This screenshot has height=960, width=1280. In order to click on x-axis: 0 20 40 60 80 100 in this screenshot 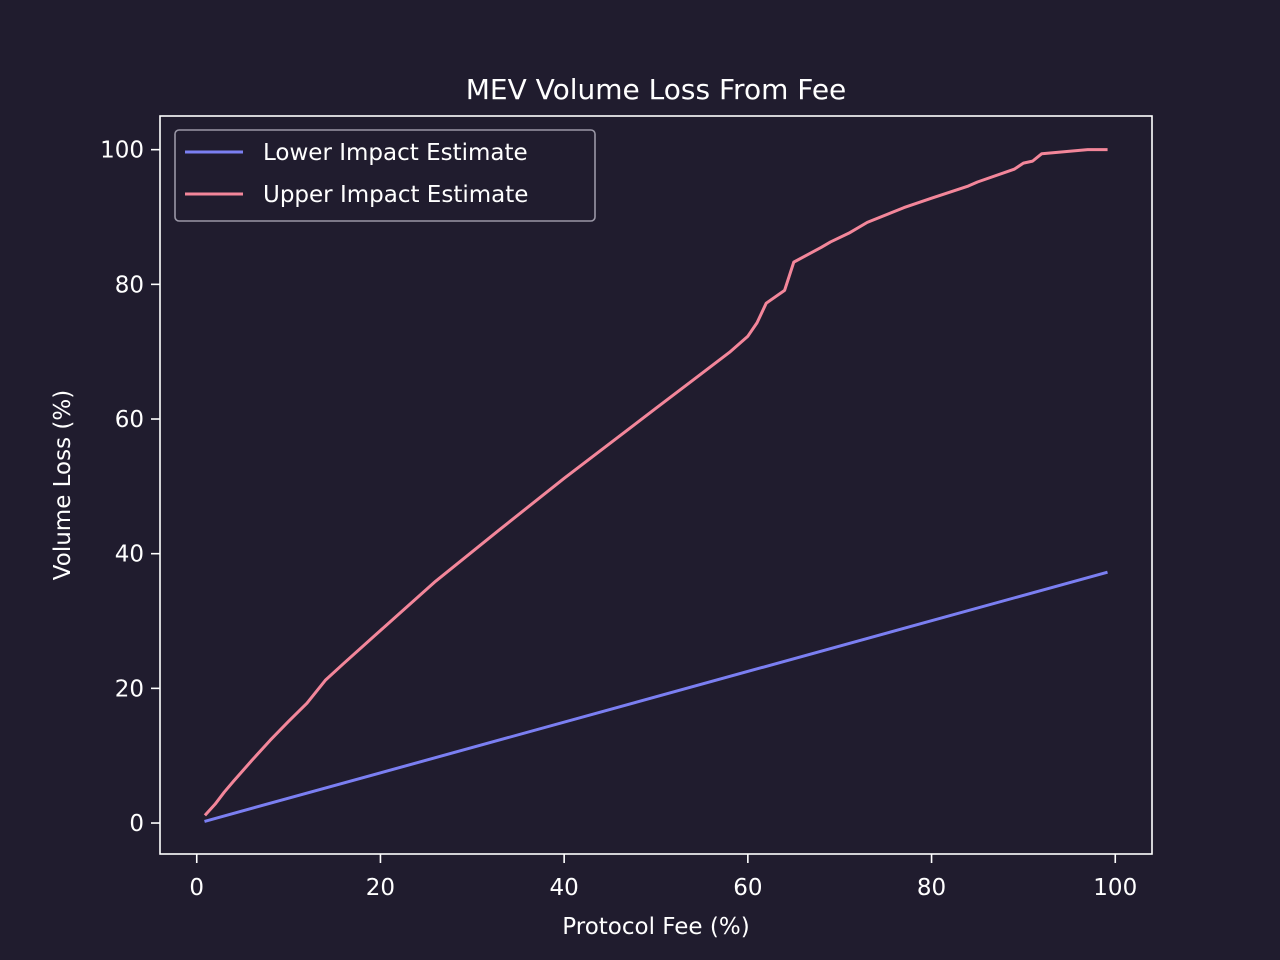, I will do `click(663, 877)`.